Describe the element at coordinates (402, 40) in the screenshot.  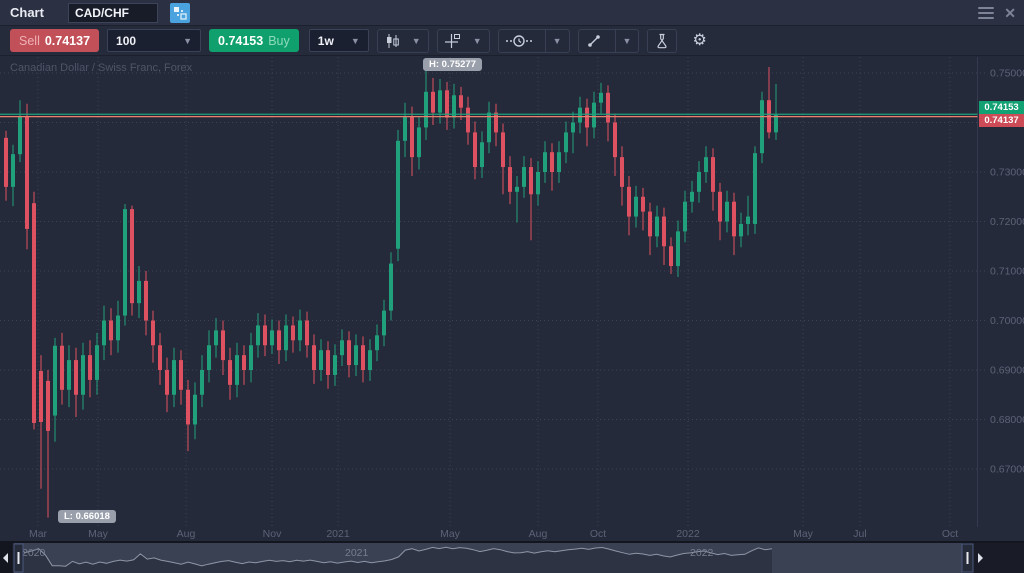
I see `chart-type-button: ▼` at that location.